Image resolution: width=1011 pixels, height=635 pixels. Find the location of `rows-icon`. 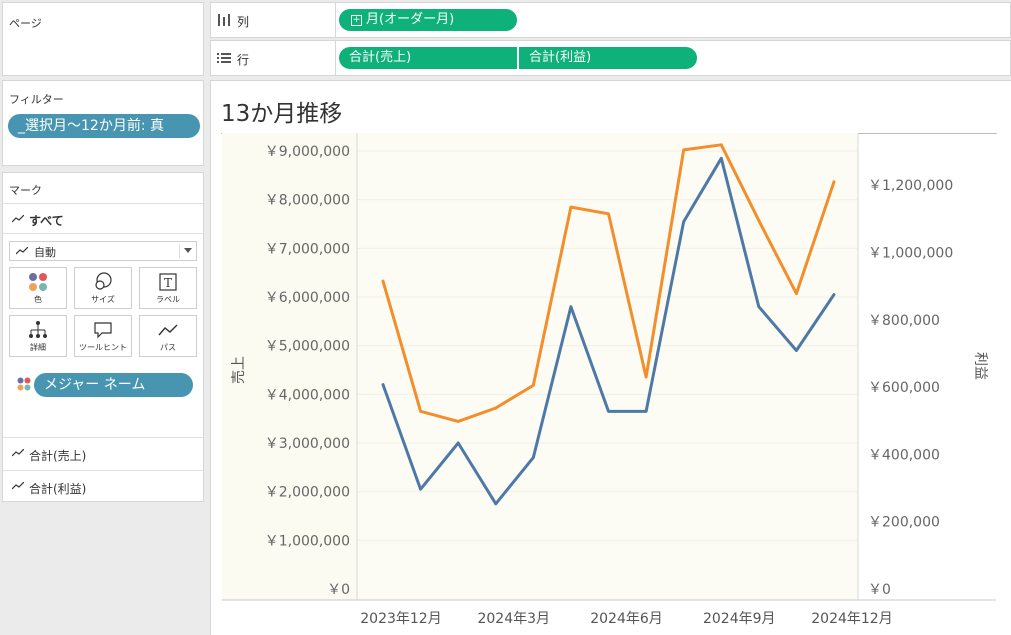

rows-icon is located at coordinates (224, 58).